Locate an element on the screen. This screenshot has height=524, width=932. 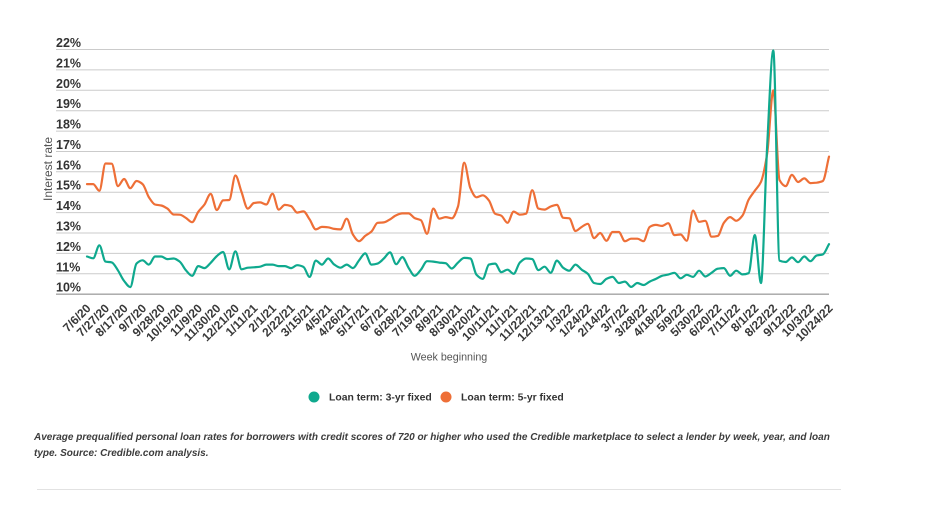
svg-text: 10% is located at coordinates (68, 288).